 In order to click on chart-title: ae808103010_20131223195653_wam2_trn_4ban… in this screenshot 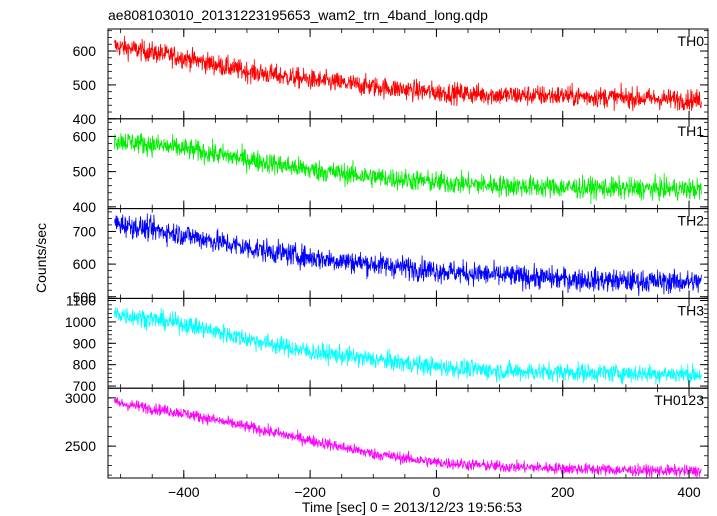, I will do `click(298, 15)`.